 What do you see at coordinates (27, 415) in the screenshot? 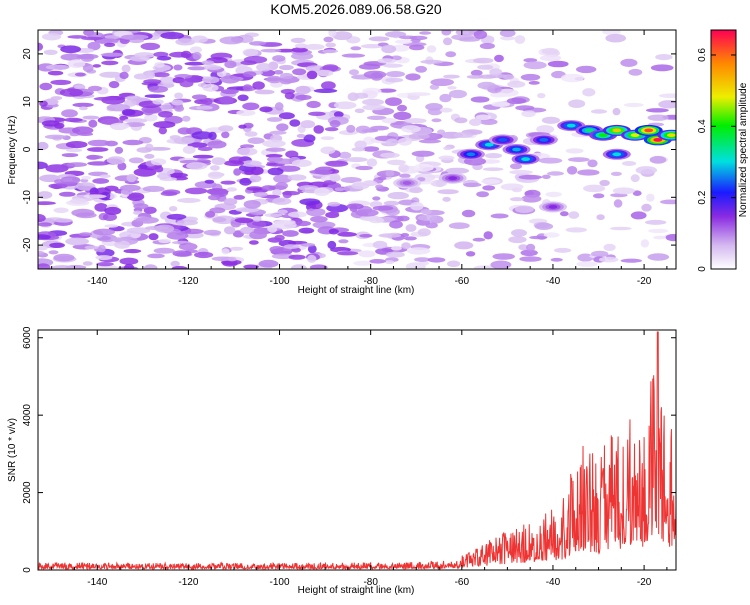
I see `y-tick-label: 4000` at bounding box center [27, 415].